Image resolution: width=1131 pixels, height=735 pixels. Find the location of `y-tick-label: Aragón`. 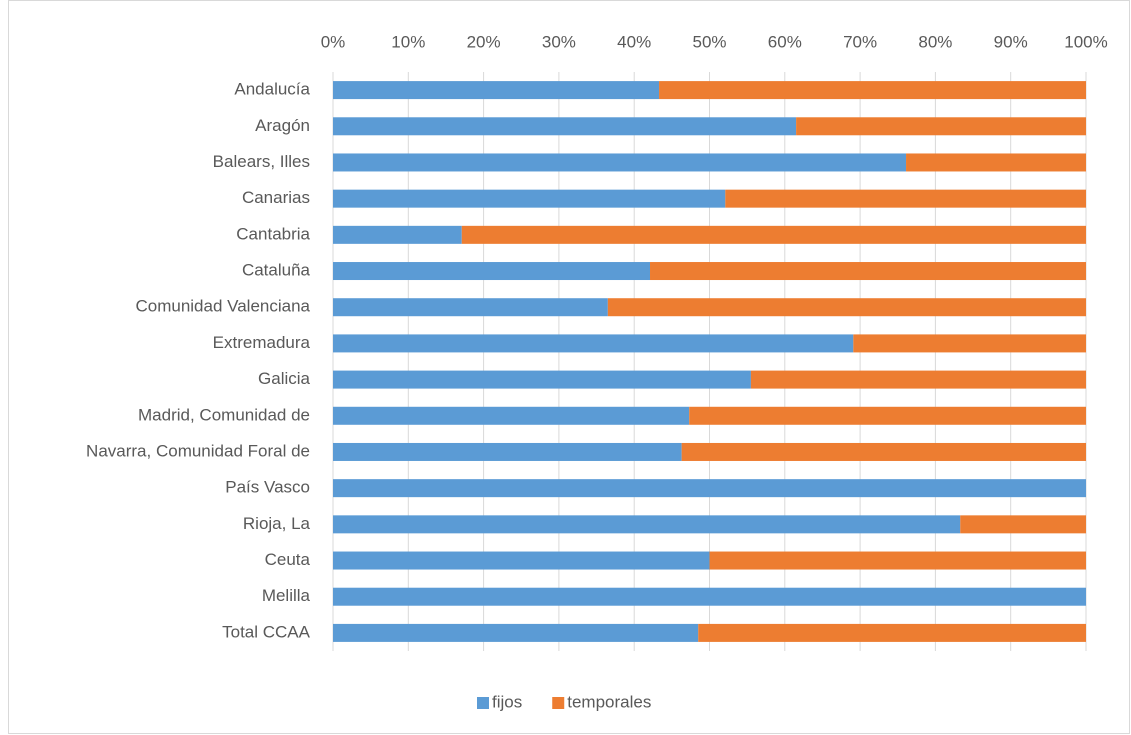

y-tick-label: Aragón is located at coordinates (282, 125).